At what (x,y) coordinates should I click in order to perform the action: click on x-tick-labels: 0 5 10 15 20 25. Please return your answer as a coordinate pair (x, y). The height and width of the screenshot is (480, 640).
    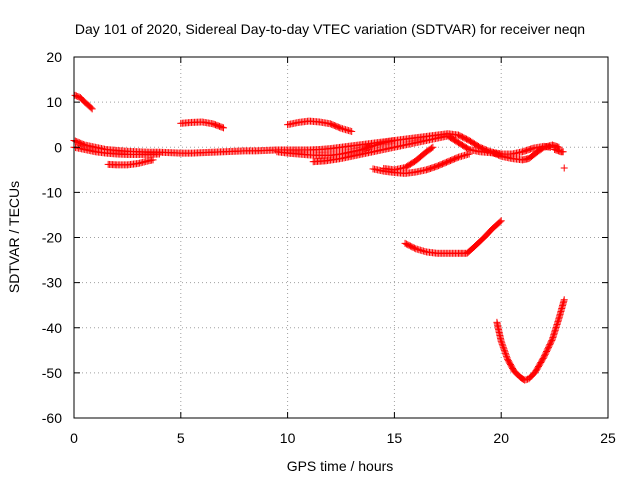
    Looking at the image, I should click on (343, 438).